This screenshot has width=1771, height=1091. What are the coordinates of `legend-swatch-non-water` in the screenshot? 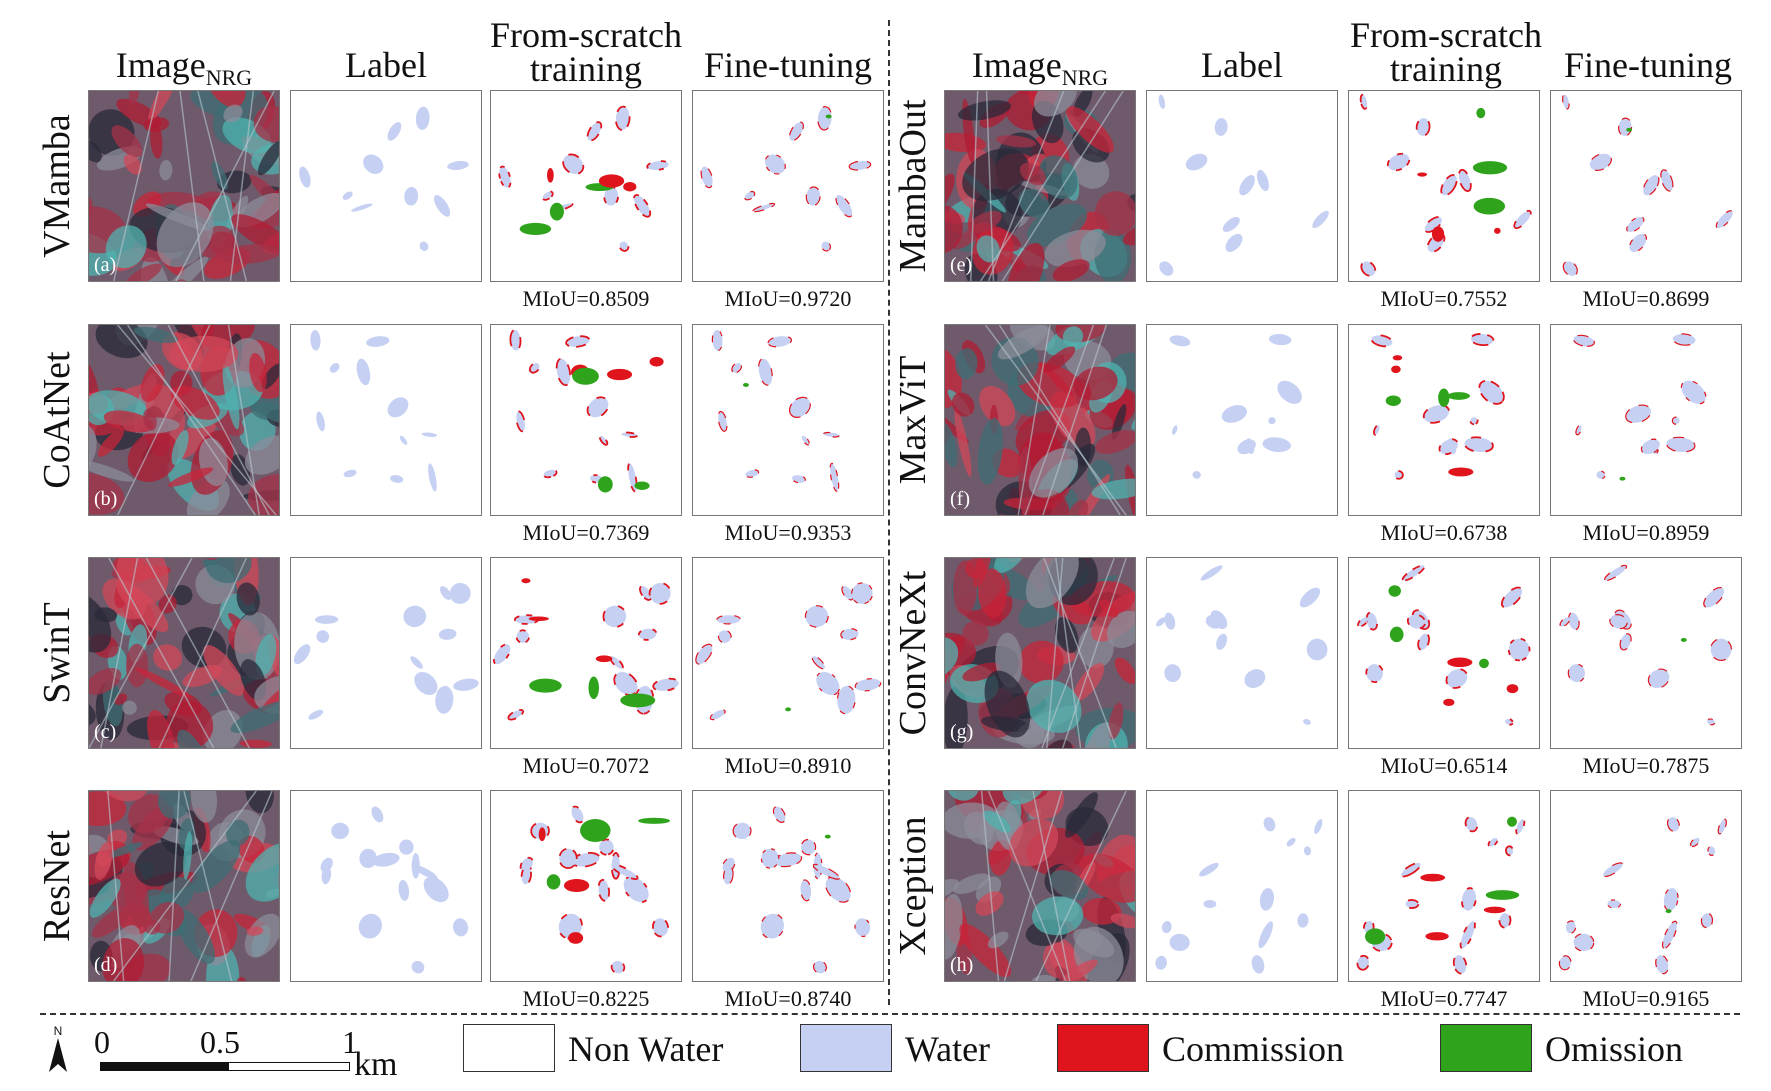 It's located at (509, 1048).